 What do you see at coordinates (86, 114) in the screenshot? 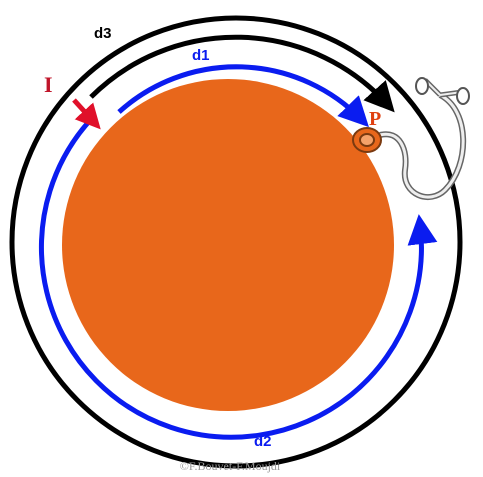
I see `incident-arrow` at bounding box center [86, 114].